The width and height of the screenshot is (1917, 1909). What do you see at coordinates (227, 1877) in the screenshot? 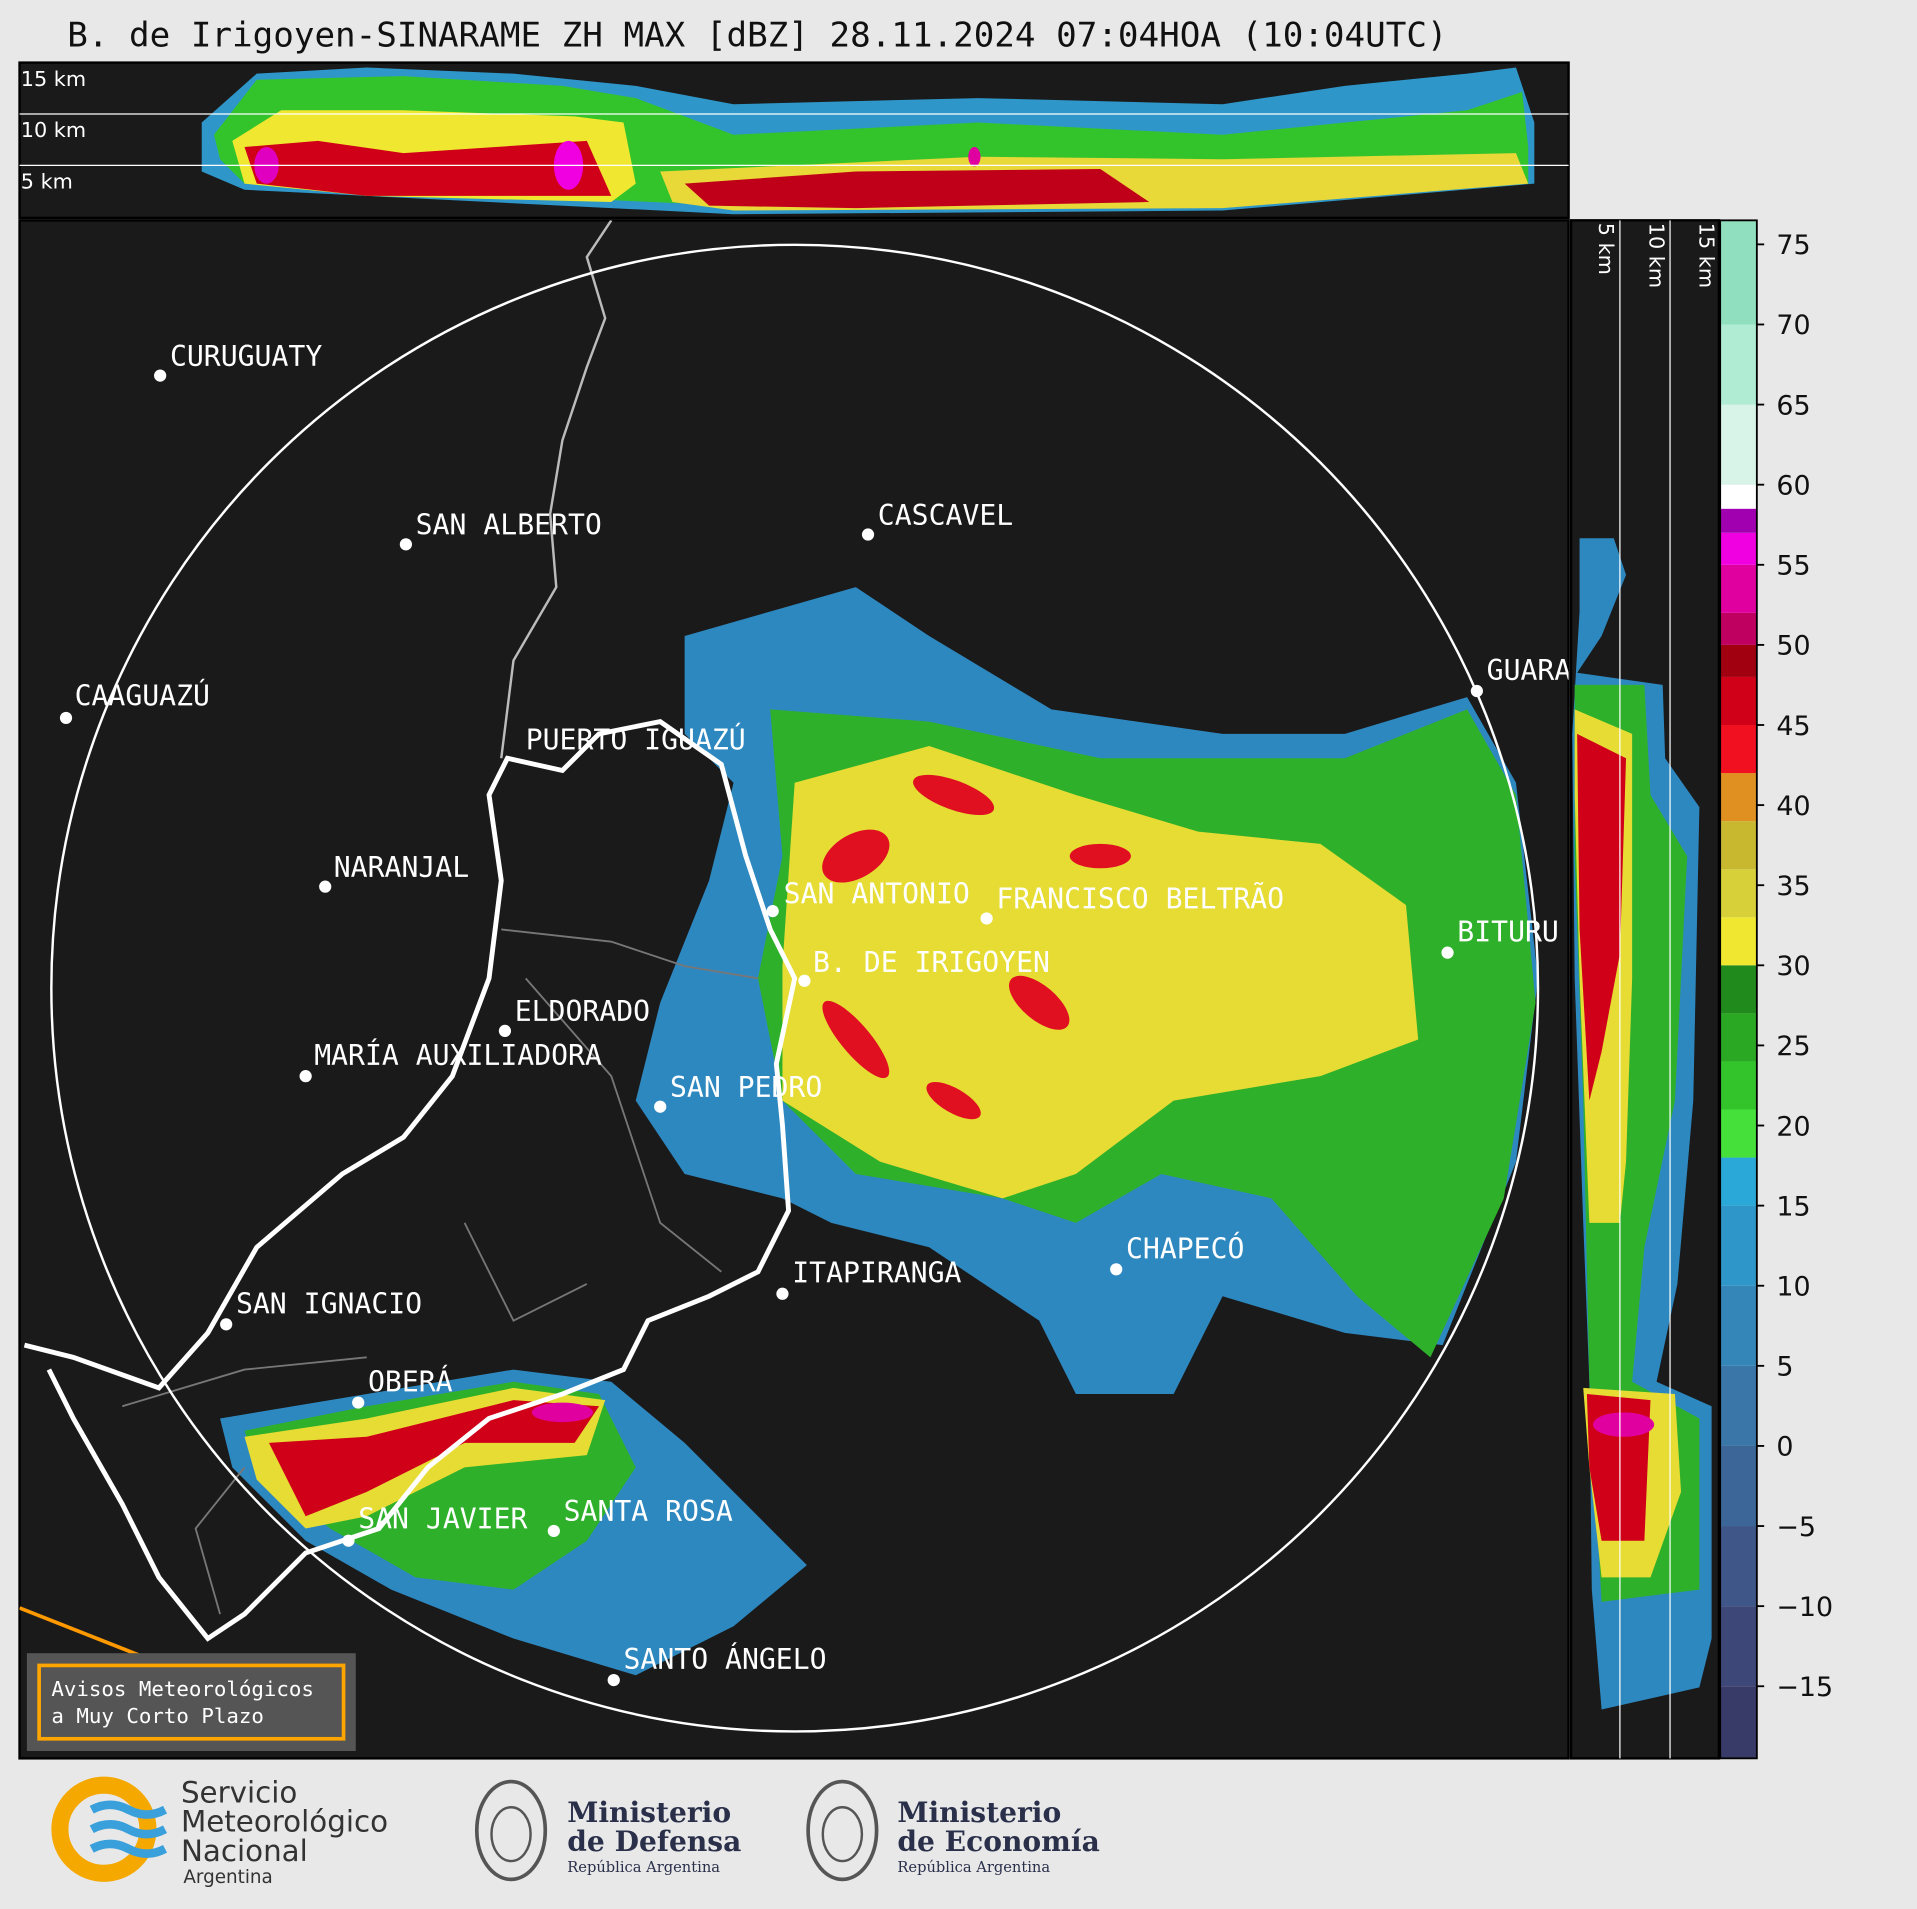
I see `logo-text: Argentina` at bounding box center [227, 1877].